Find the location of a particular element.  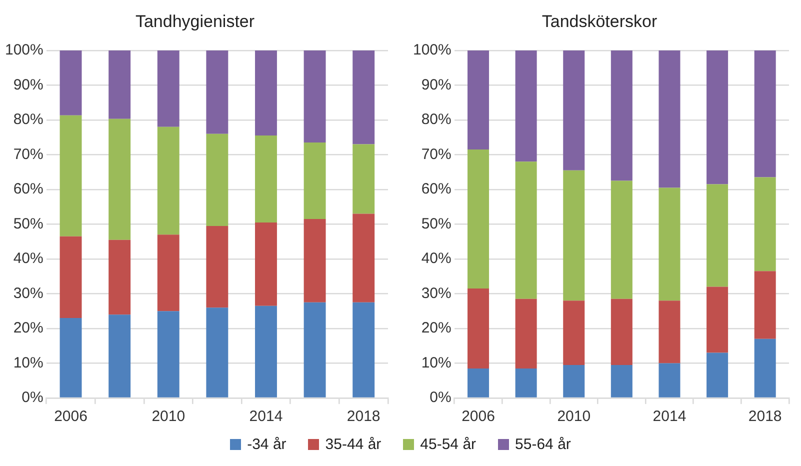

chart-title: Tandsköterskor is located at coordinates (600, 21).